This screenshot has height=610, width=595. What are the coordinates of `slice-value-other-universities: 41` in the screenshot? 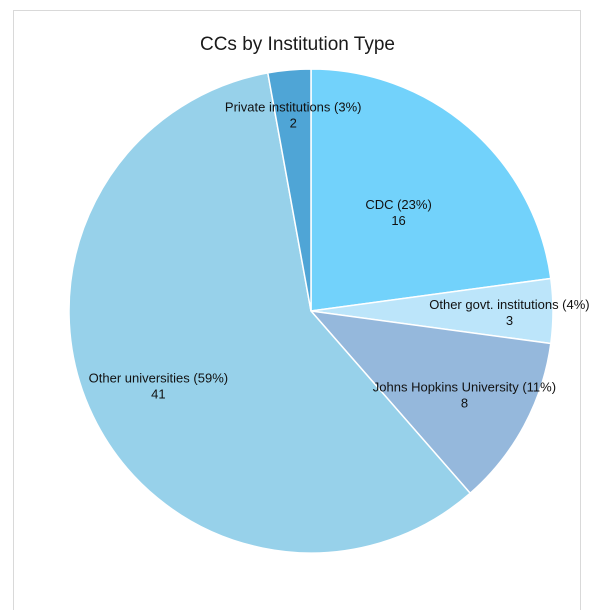 It's located at (158, 393).